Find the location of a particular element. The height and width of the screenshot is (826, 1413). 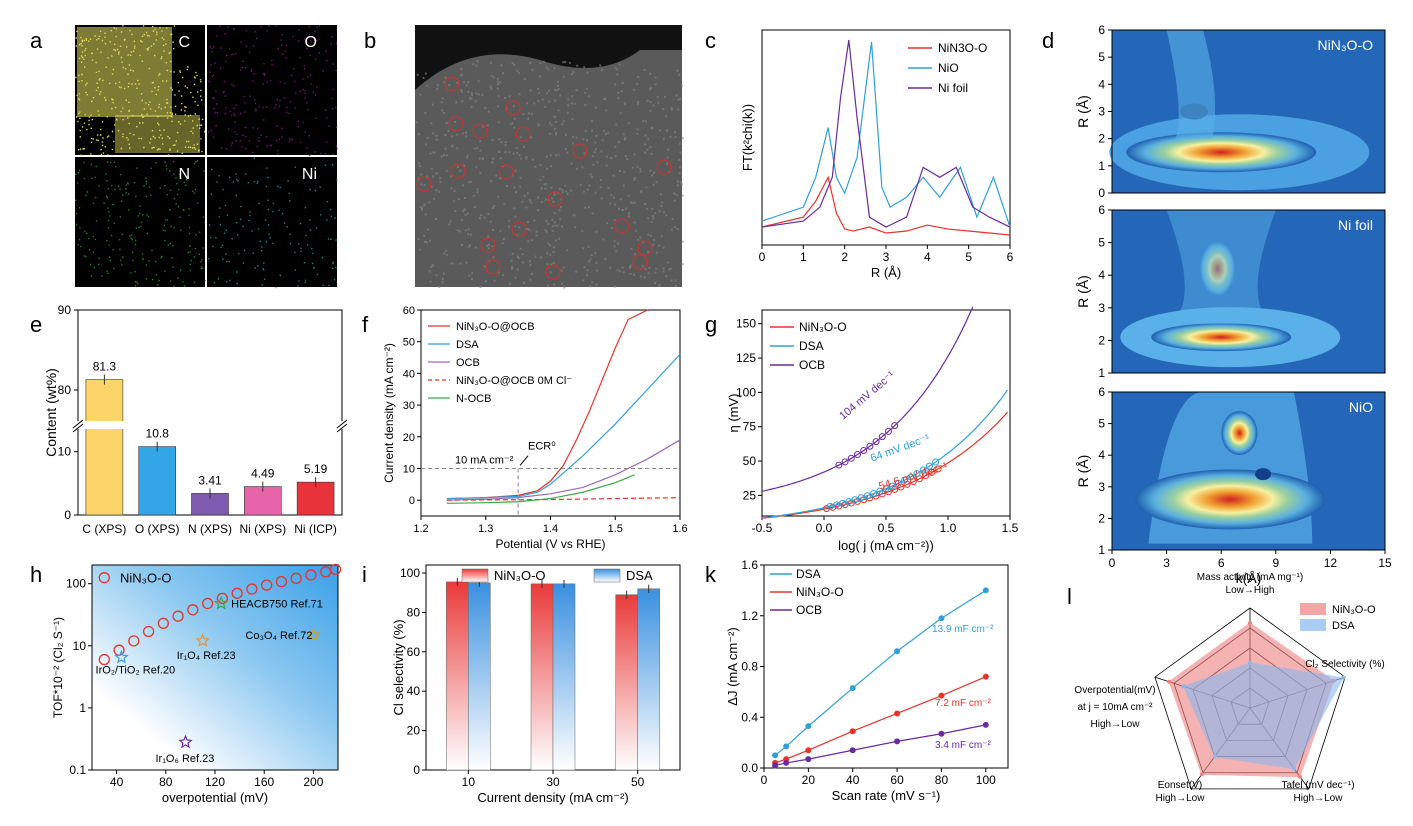

x-axis-label: overpotential (mV) is located at coordinates (215, 797).